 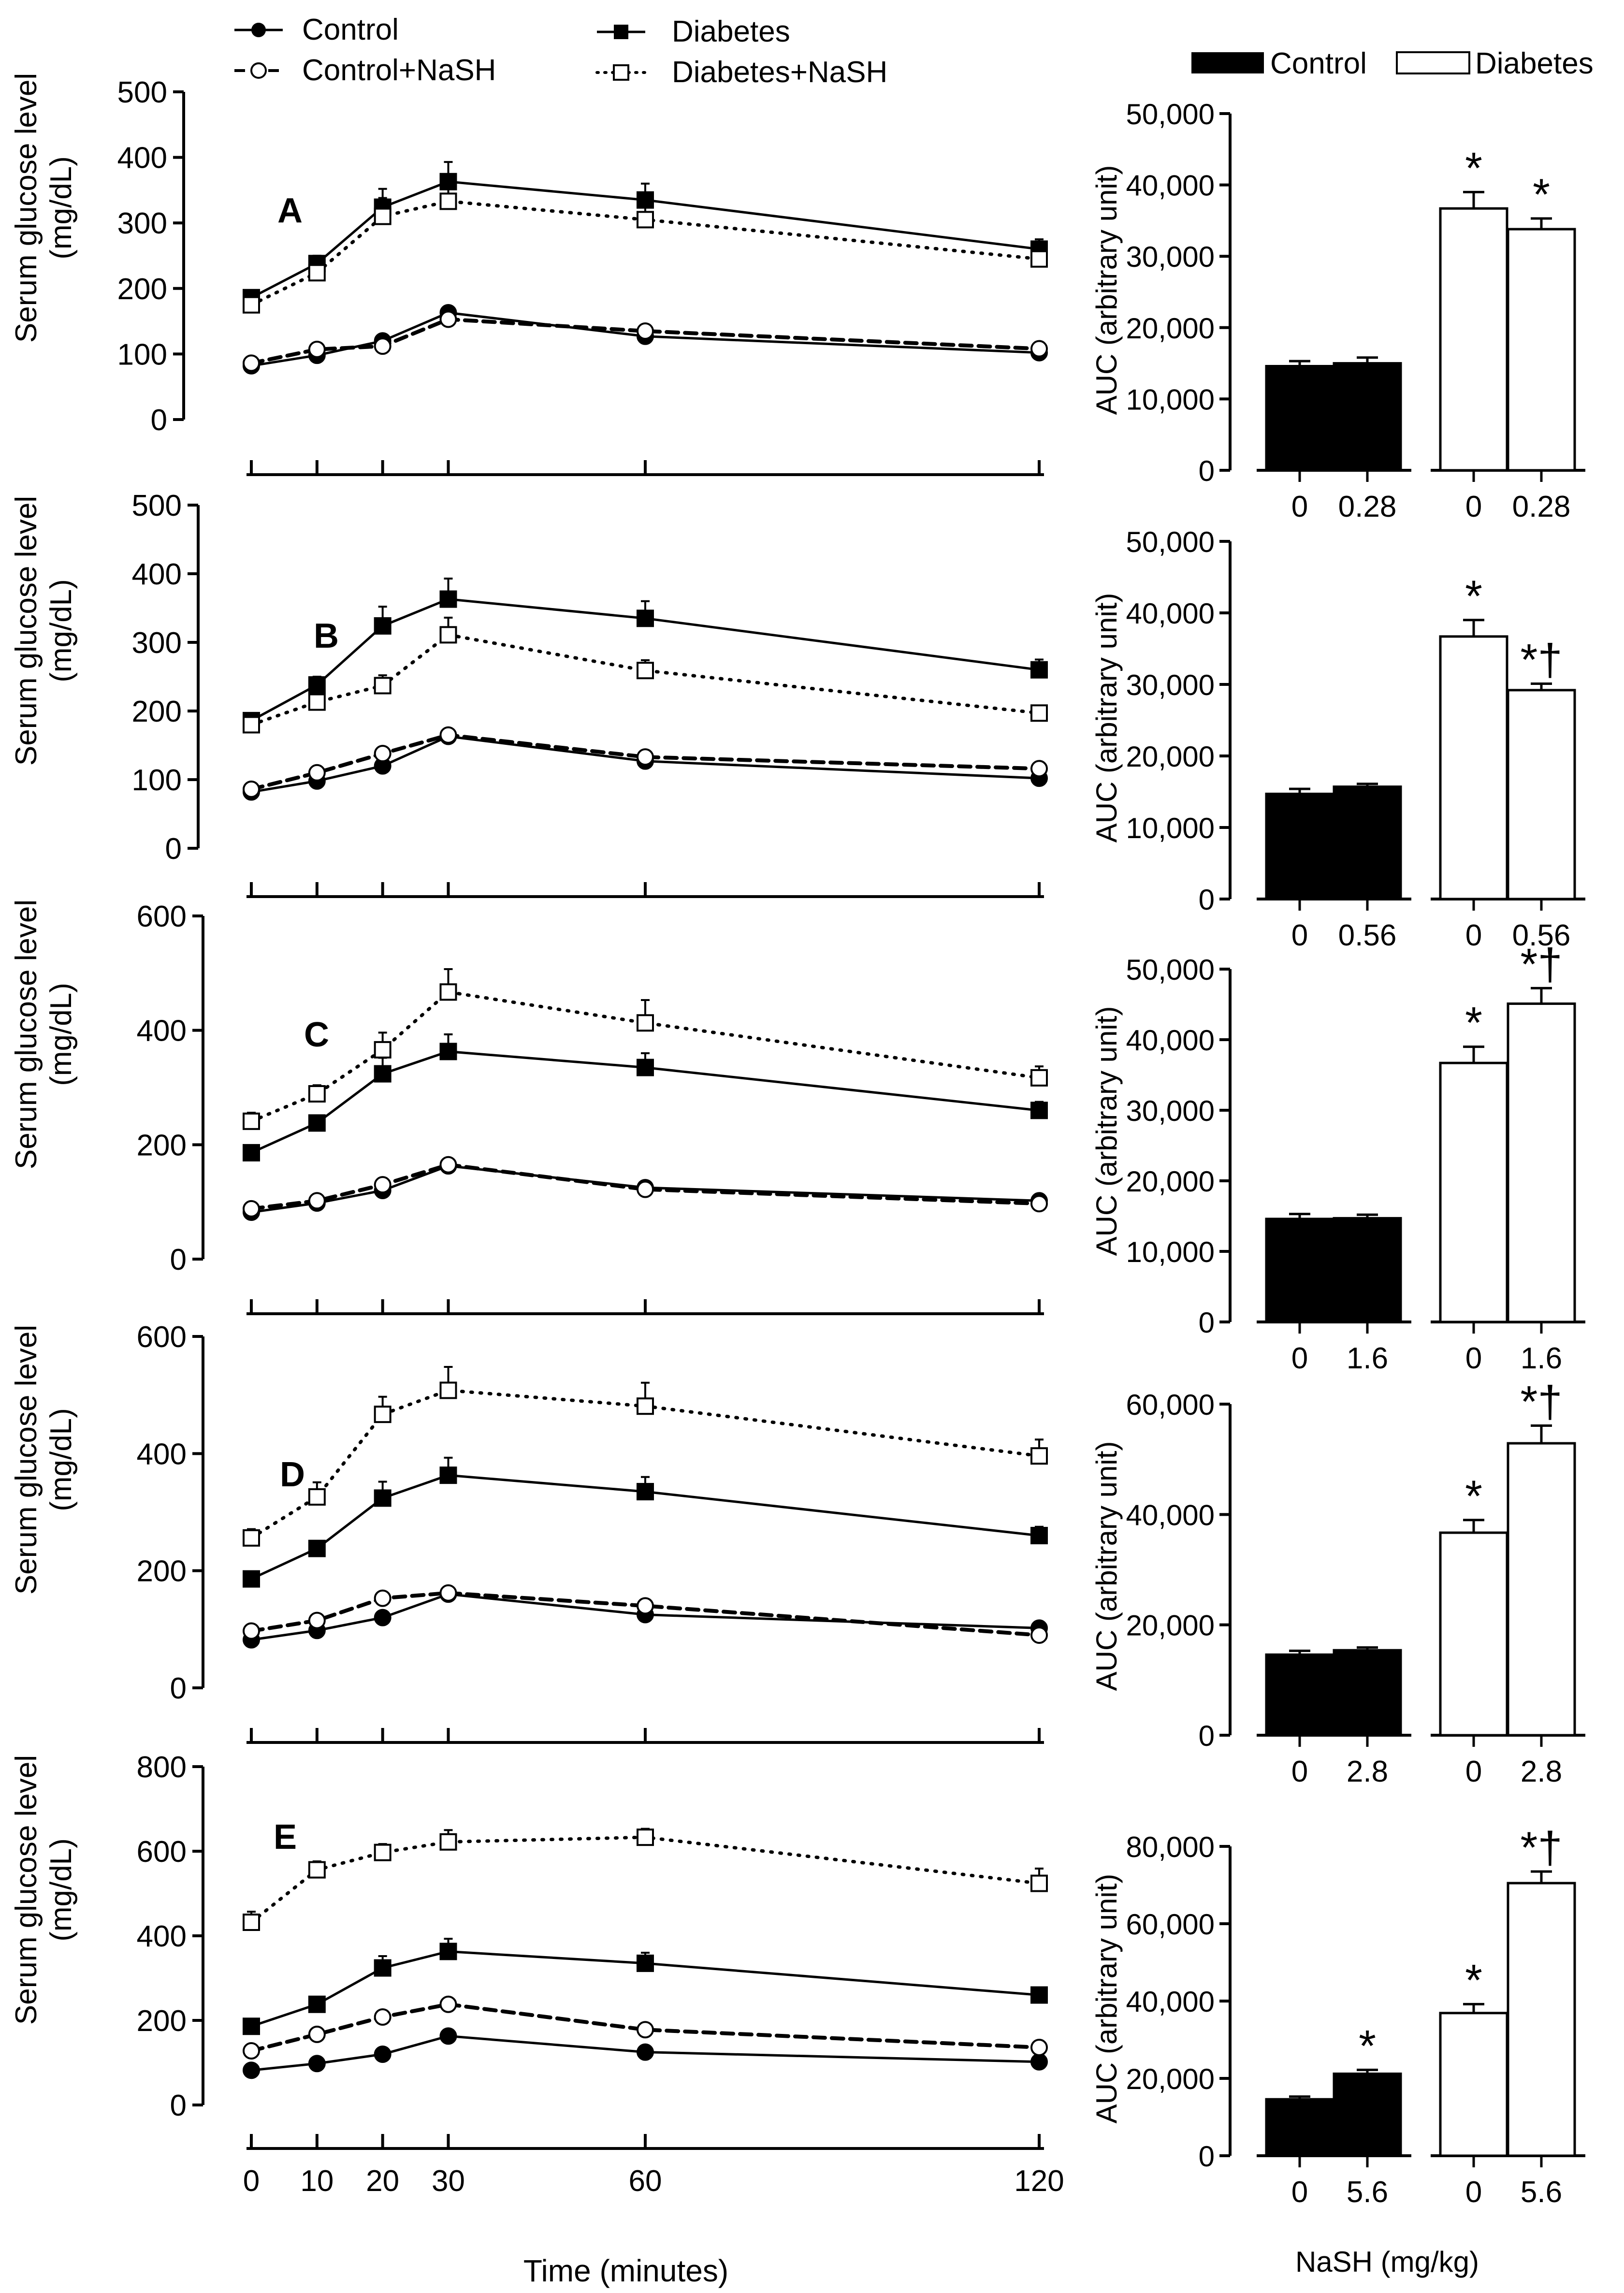 I want to click on x-tick-label: 10, so click(x=317, y=2181).